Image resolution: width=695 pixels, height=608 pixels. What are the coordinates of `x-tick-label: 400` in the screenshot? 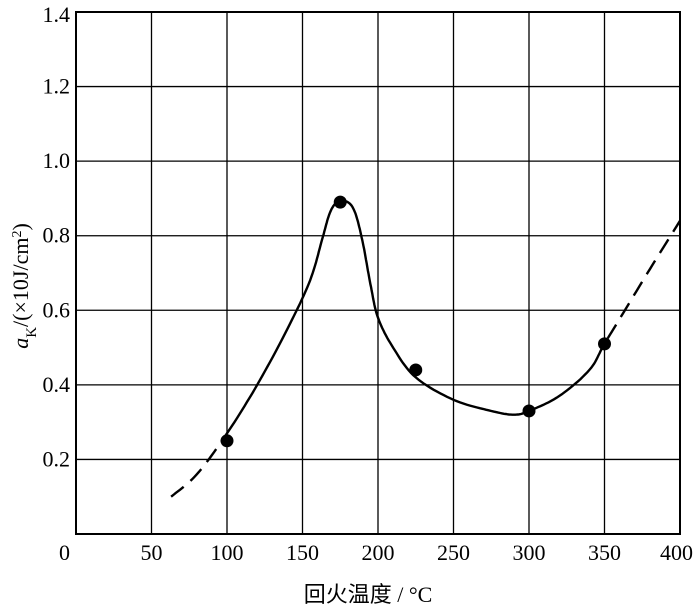 It's located at (676, 552).